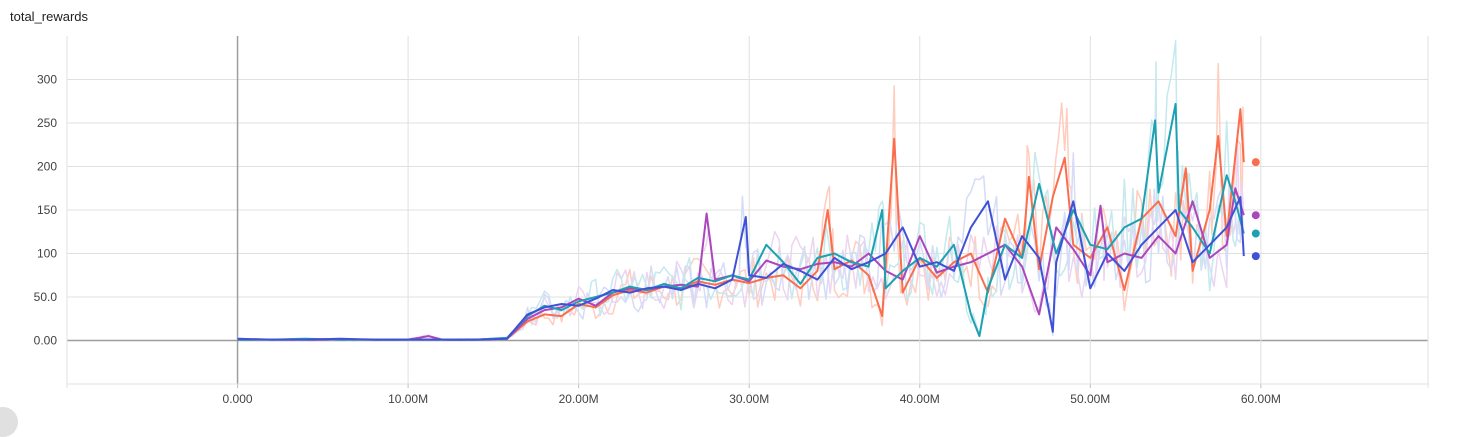 This screenshot has width=1459, height=437. What do you see at coordinates (46, 341) in the screenshot?
I see `y-tick-label: 0.00` at bounding box center [46, 341].